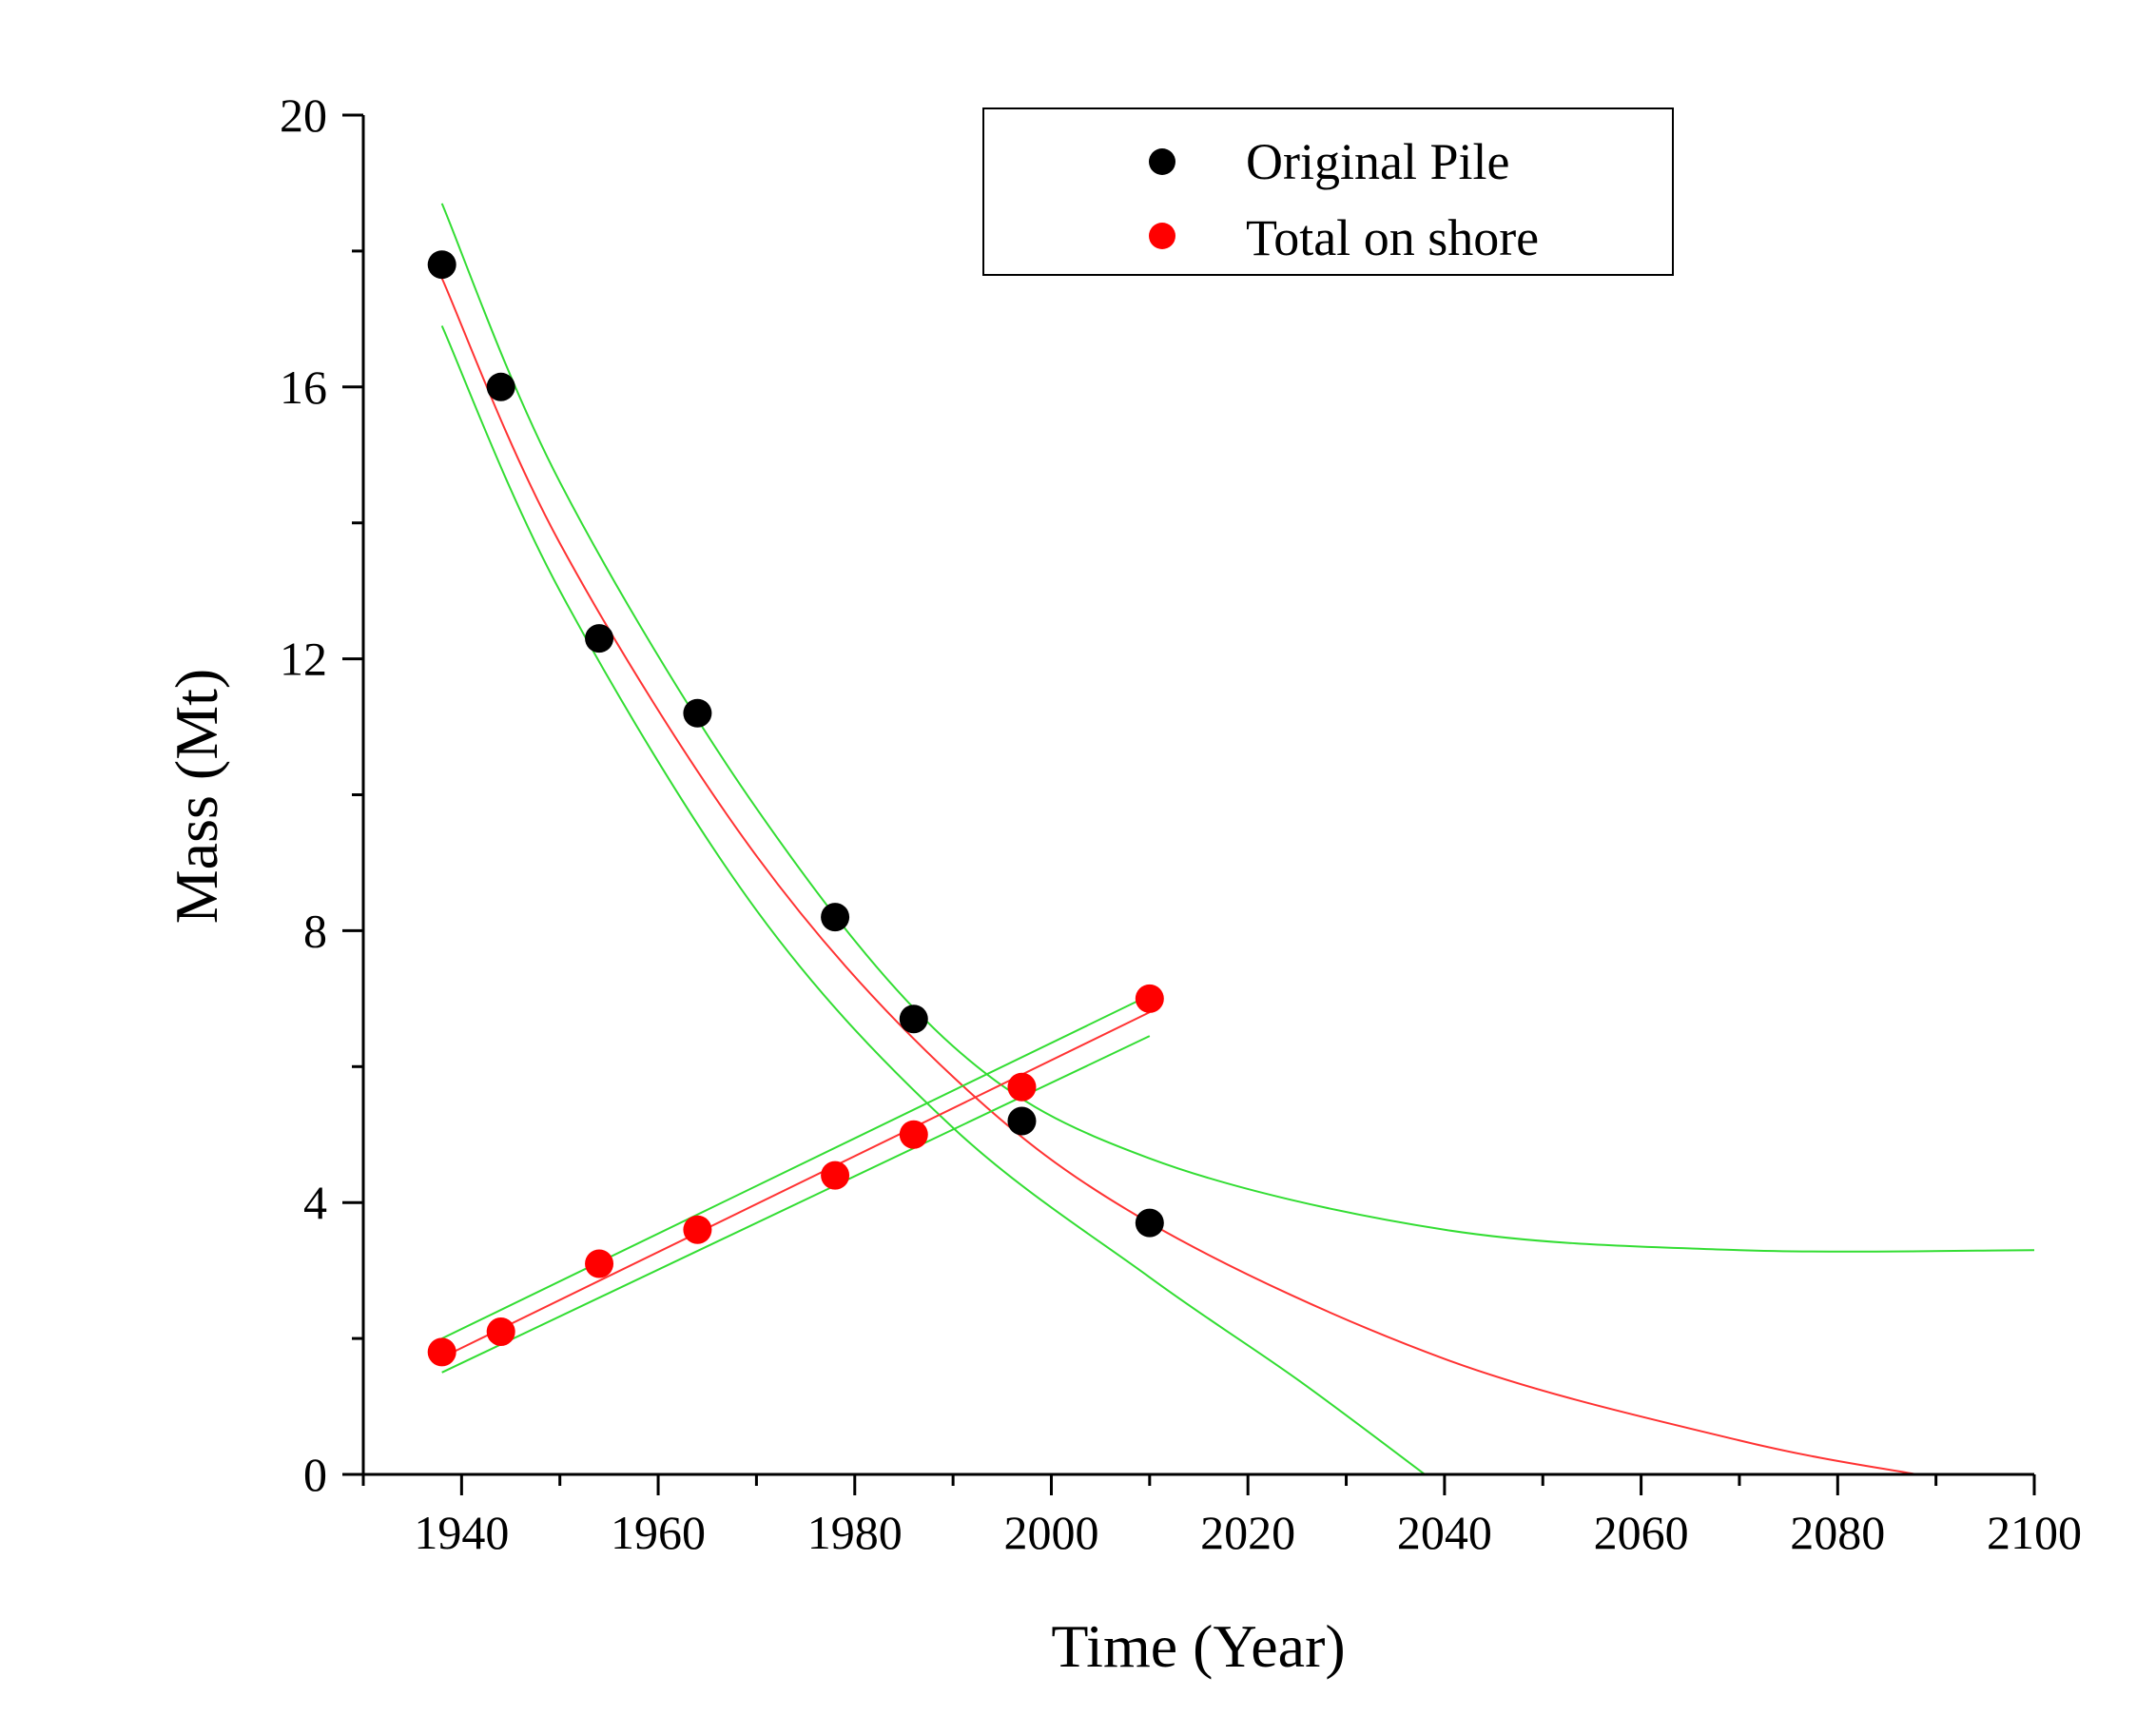 The image size is (2156, 1736). What do you see at coordinates (315, 931) in the screenshot?
I see `y-tick-label: 8` at bounding box center [315, 931].